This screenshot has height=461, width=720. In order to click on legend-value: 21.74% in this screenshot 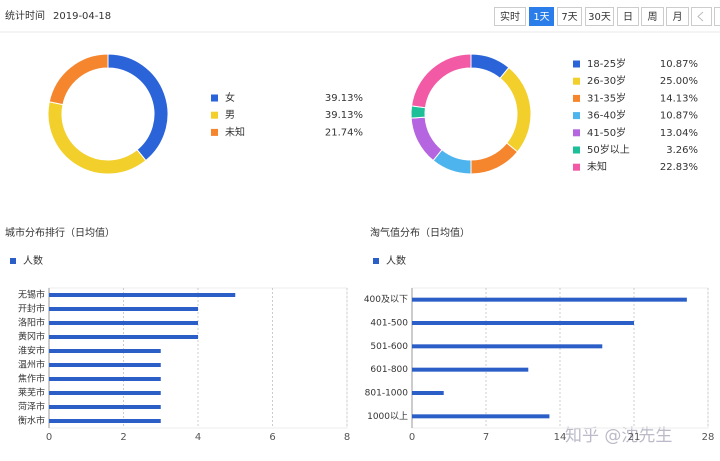, I will do `click(344, 132)`.